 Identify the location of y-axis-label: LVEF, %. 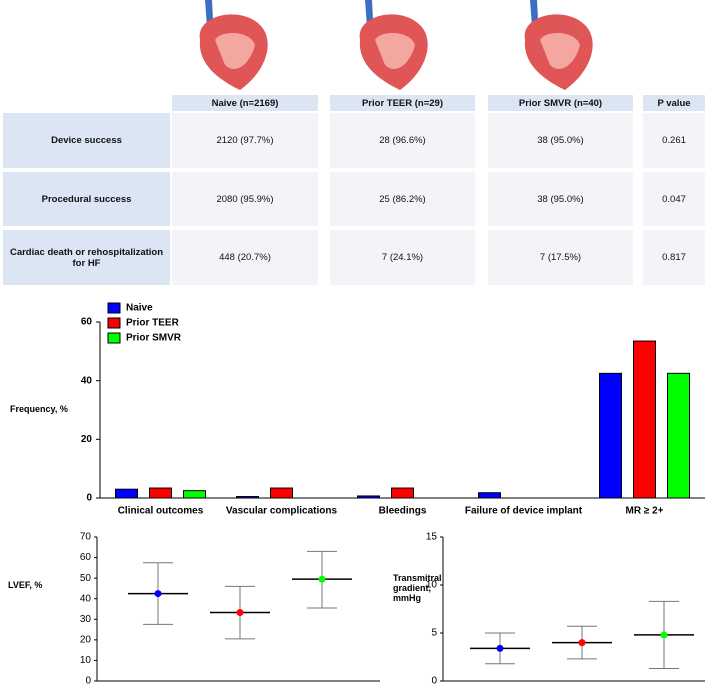
(25, 585).